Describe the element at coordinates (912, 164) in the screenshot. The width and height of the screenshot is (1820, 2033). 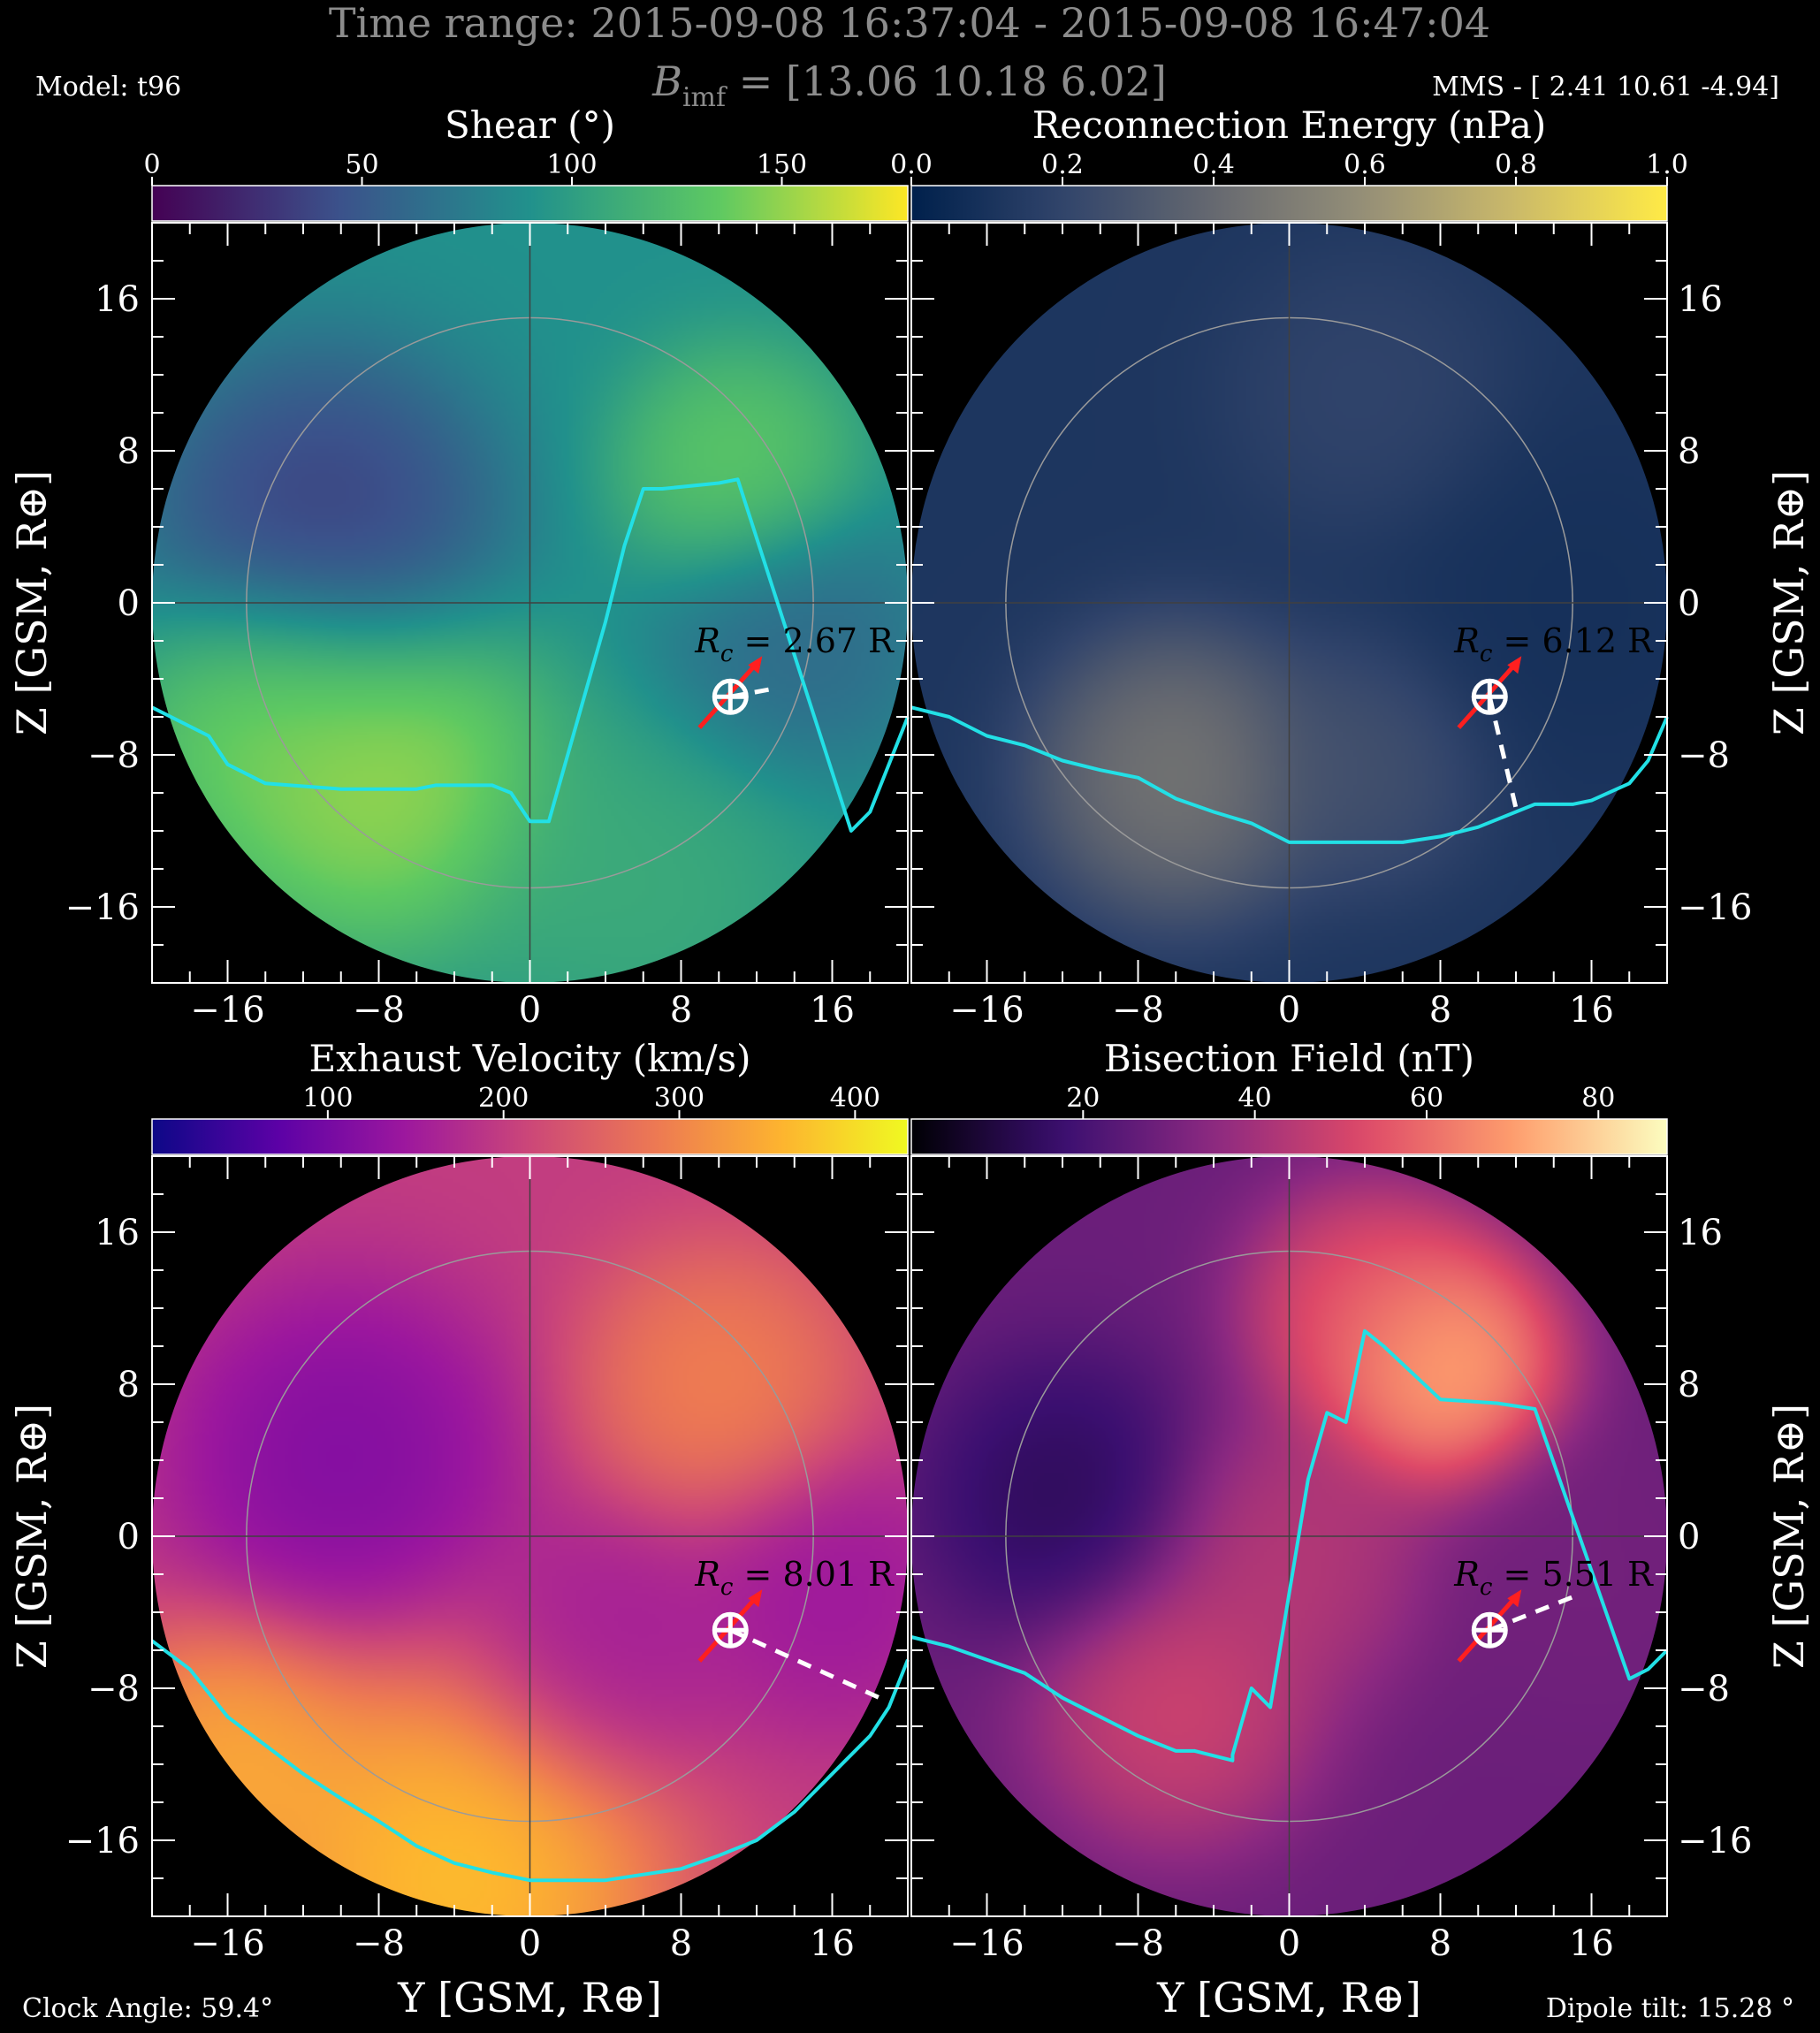
I see `colorbar-tick-label: 0.0` at that location.